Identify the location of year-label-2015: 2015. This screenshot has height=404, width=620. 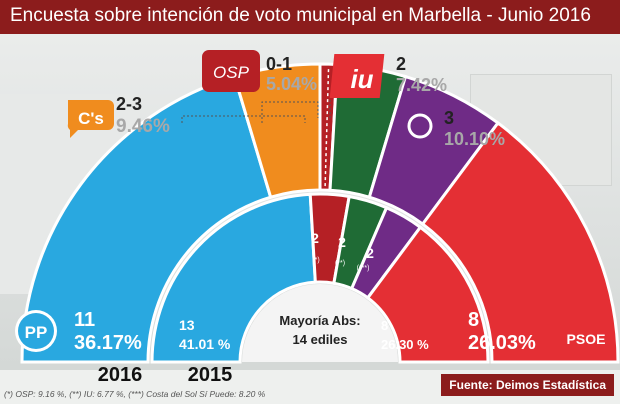
(210, 375).